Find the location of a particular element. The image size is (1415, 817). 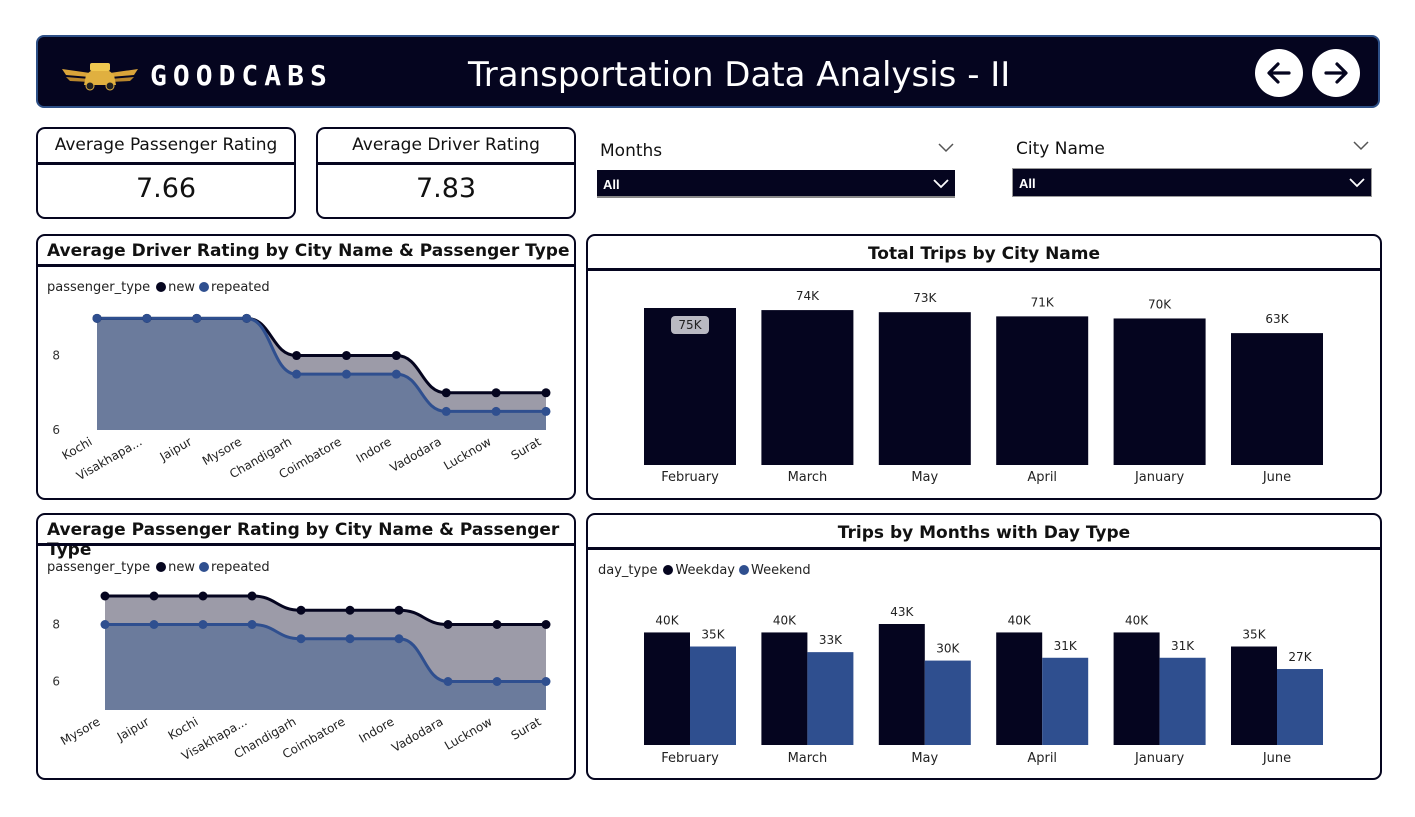

city-dropdown: All is located at coordinates (1192, 182).